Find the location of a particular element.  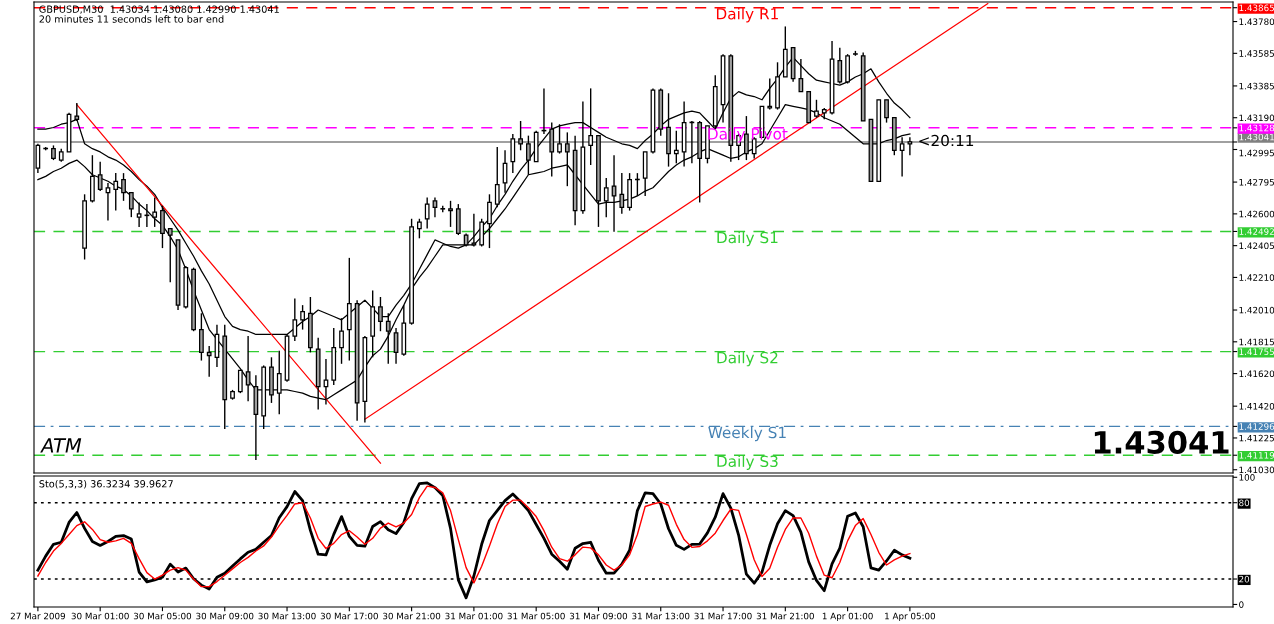

x-tick-label: 31 Mar 01:00 is located at coordinates (474, 616).